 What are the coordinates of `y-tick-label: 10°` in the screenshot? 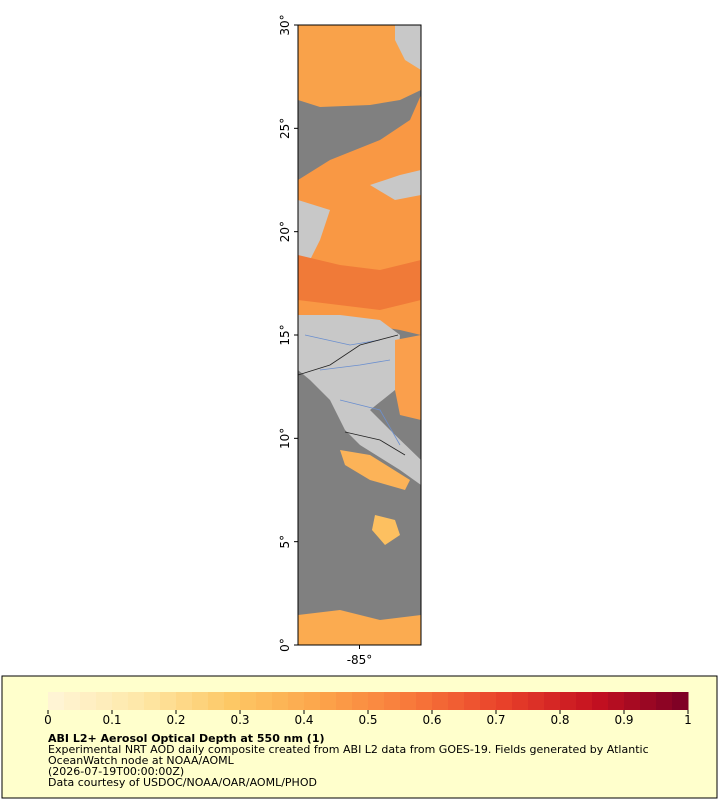 It's located at (285, 438).